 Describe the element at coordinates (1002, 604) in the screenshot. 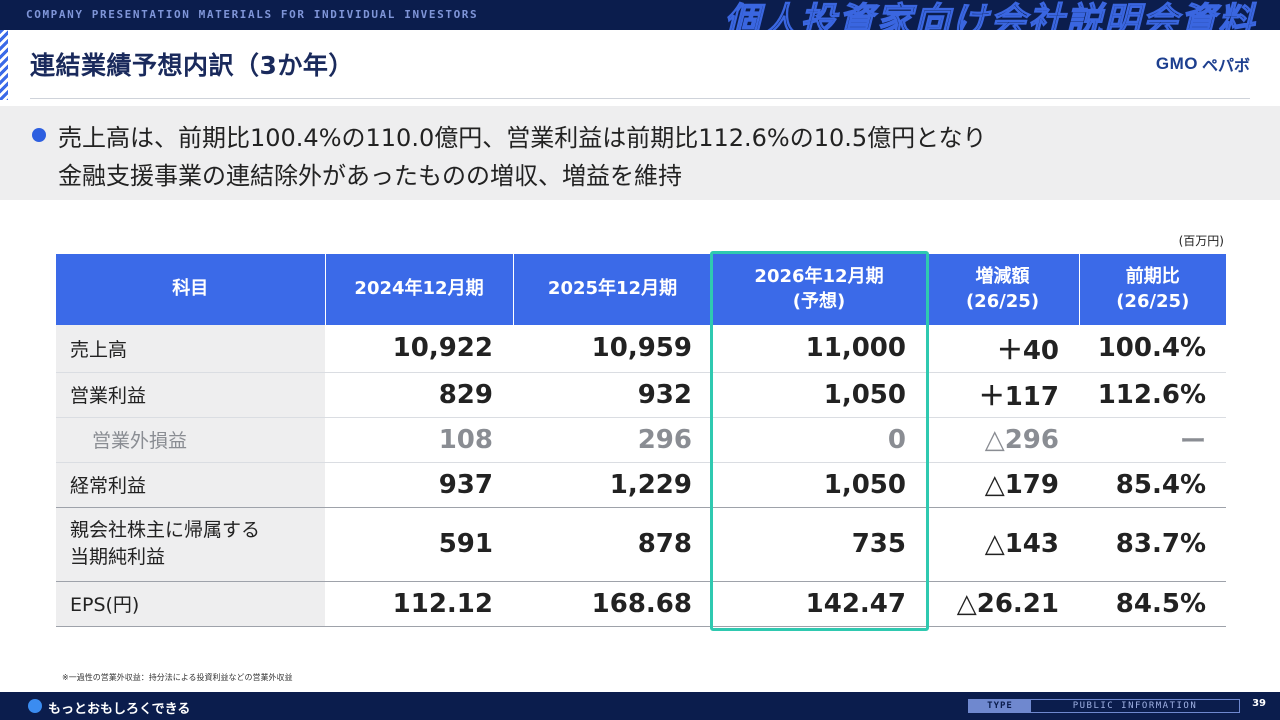

I see `cell-diff: △26.21` at that location.